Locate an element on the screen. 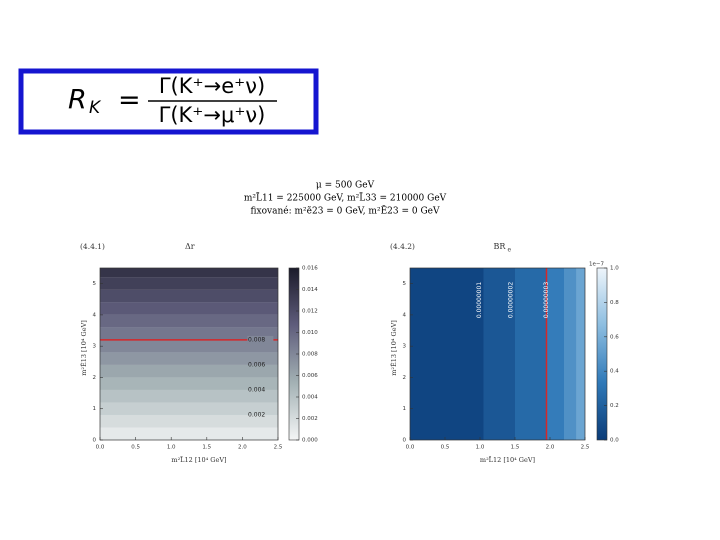 Image resolution: width=720 pixels, height=540 pixels. colorbar-tick-label: 0.4 is located at coordinates (614, 372).